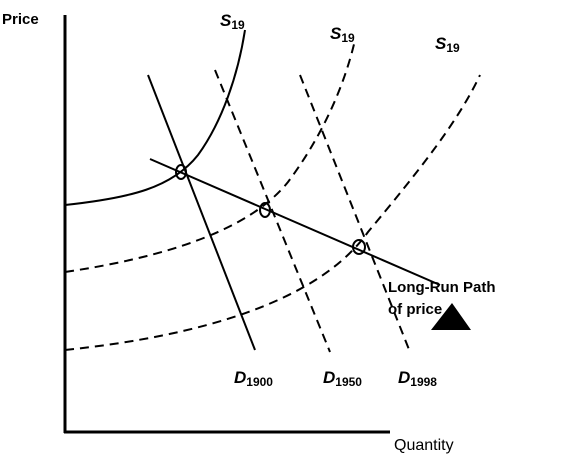  I want to click on x-axis-label: Quantity, so click(424, 445).